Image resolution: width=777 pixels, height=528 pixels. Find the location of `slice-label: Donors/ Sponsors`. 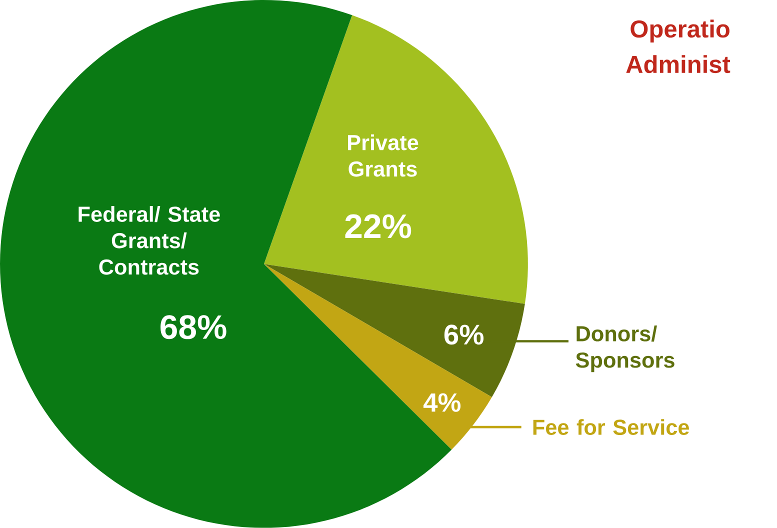

slice-label: Donors/ Sponsors is located at coordinates (625, 349).